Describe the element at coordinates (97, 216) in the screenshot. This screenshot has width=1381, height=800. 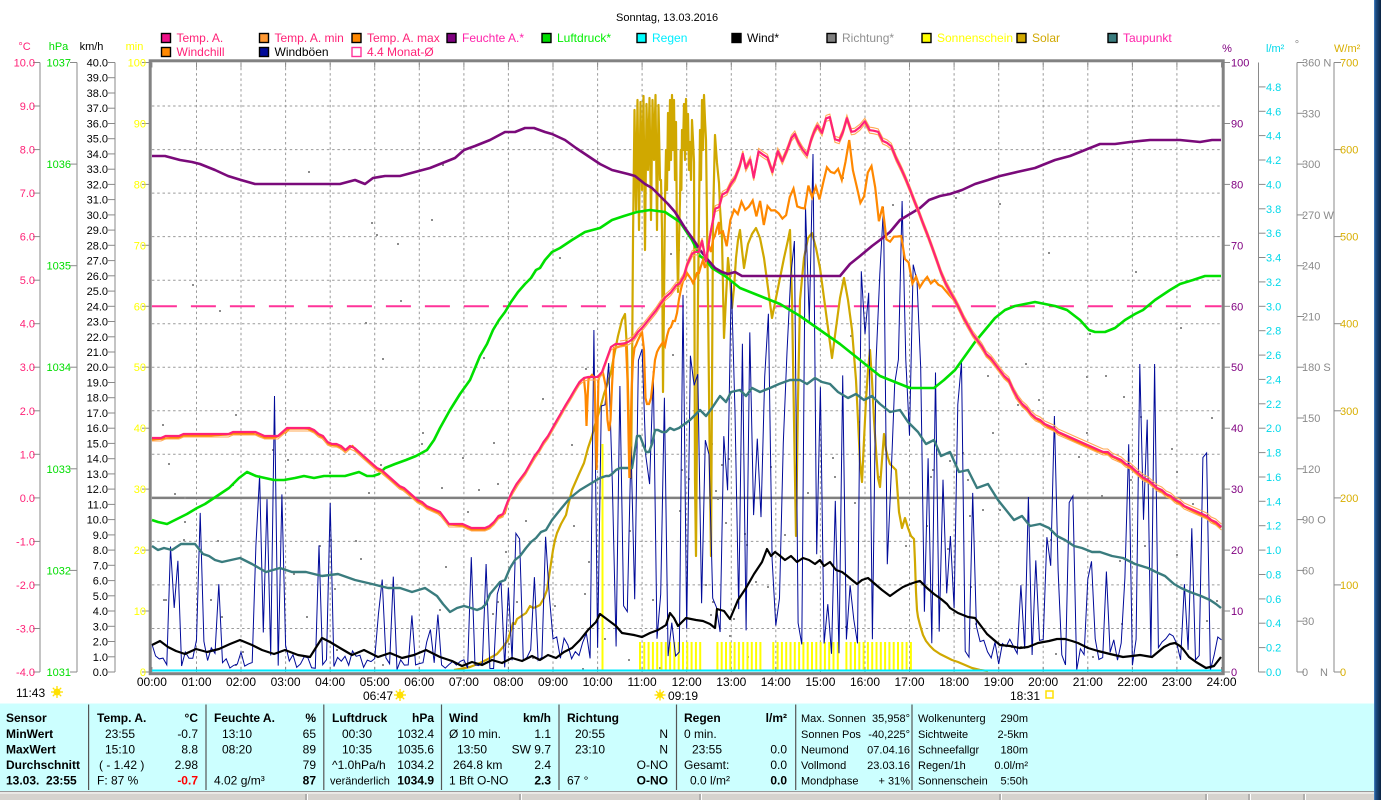
I see `svg-text: 30.0` at that location.